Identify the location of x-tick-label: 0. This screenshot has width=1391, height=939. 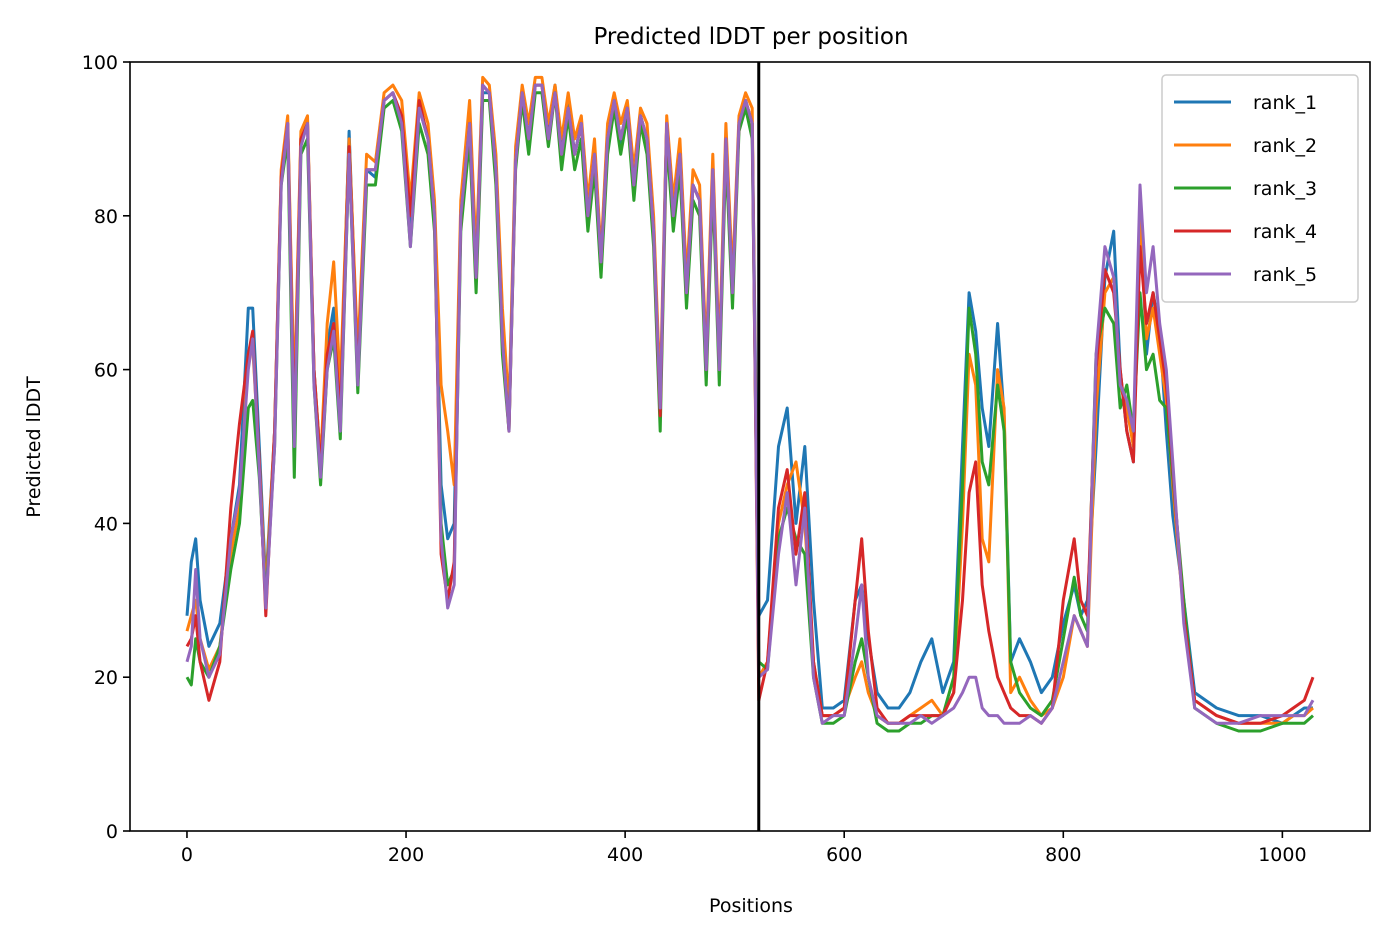
(187, 855).